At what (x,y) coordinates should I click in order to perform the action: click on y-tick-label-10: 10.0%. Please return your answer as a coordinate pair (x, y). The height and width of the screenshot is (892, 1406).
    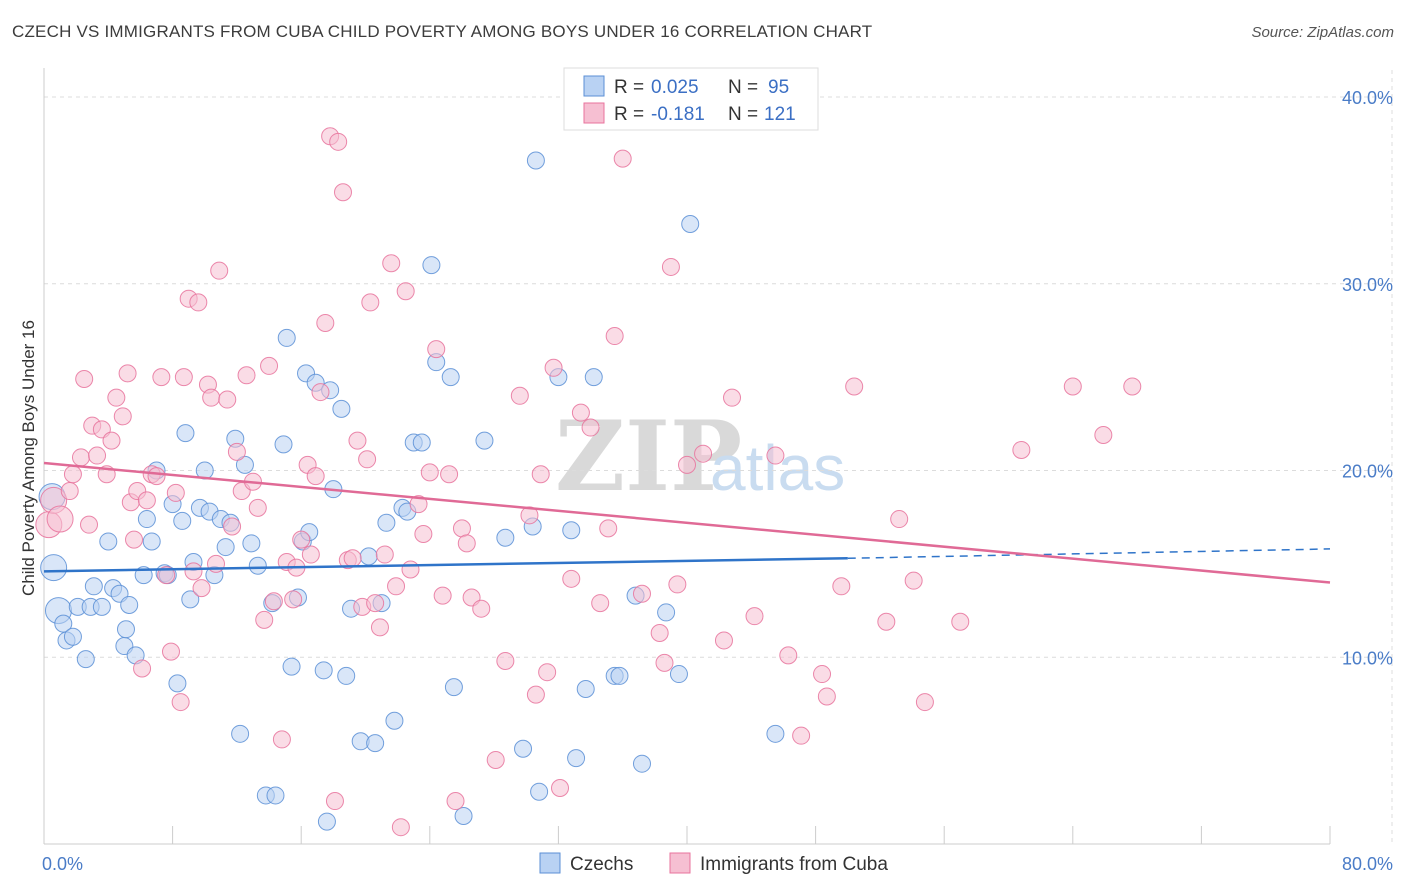
    Looking at the image, I should click on (1367, 658).